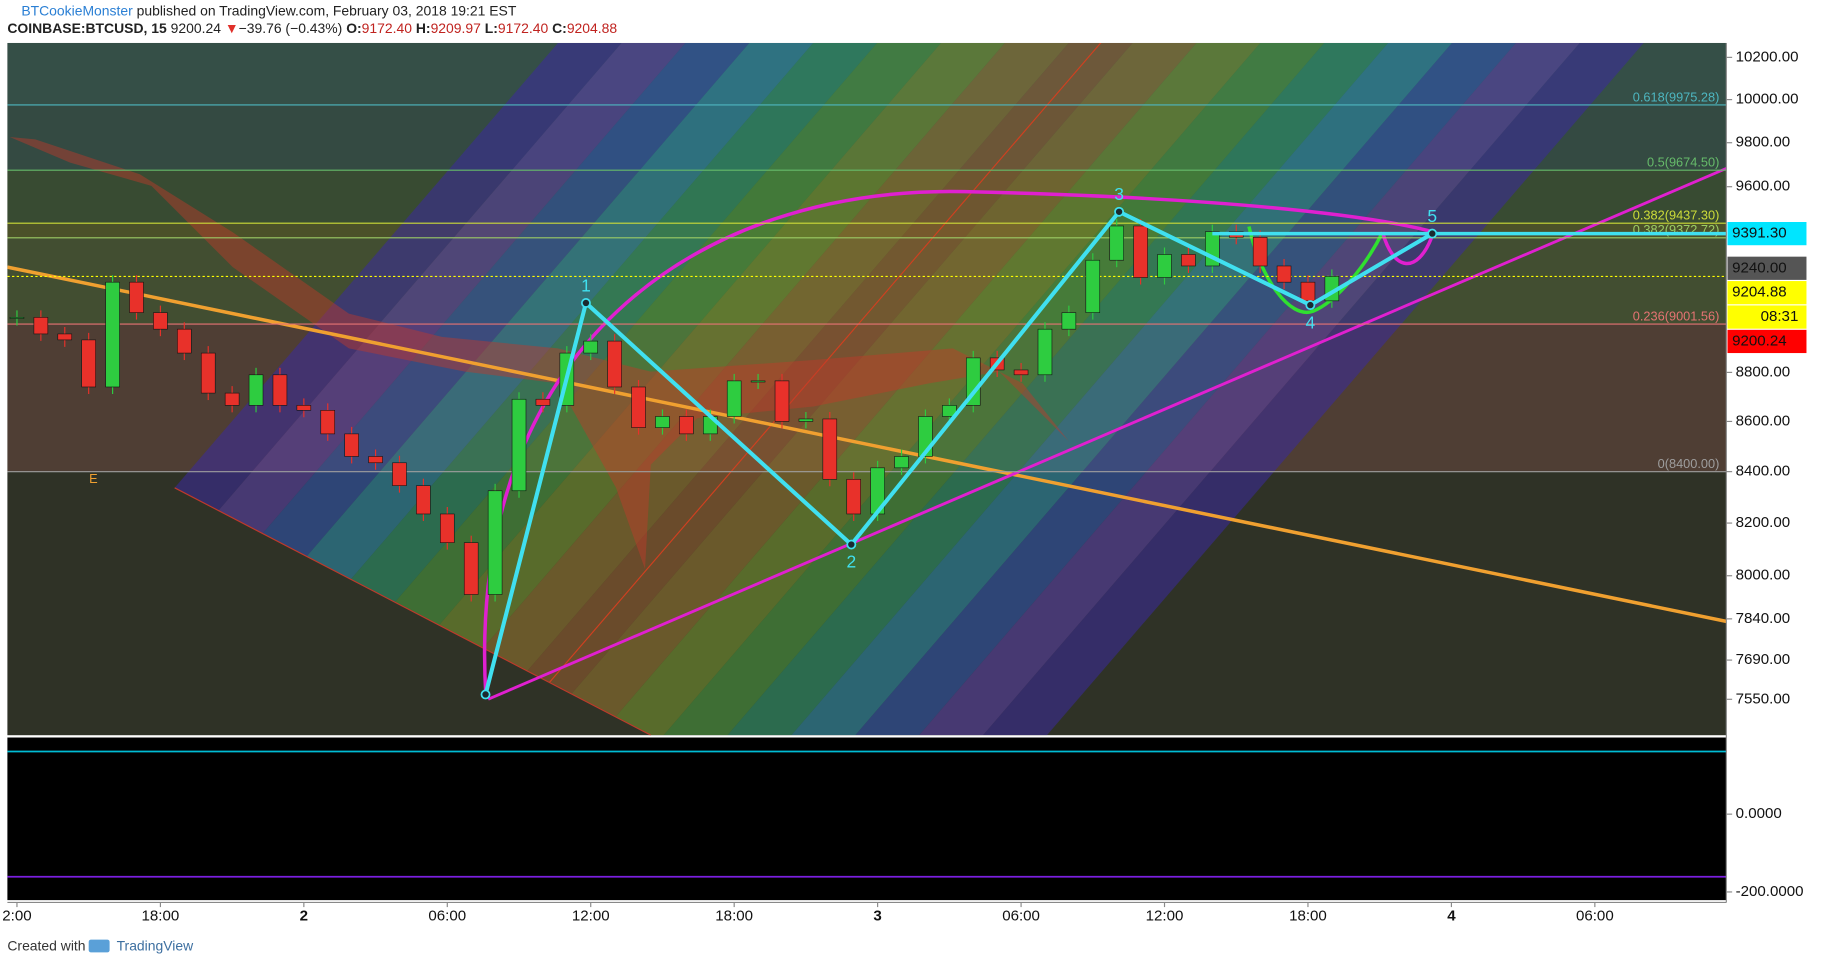  I want to click on fib-label: 0.618(9975.28), so click(1676, 96).